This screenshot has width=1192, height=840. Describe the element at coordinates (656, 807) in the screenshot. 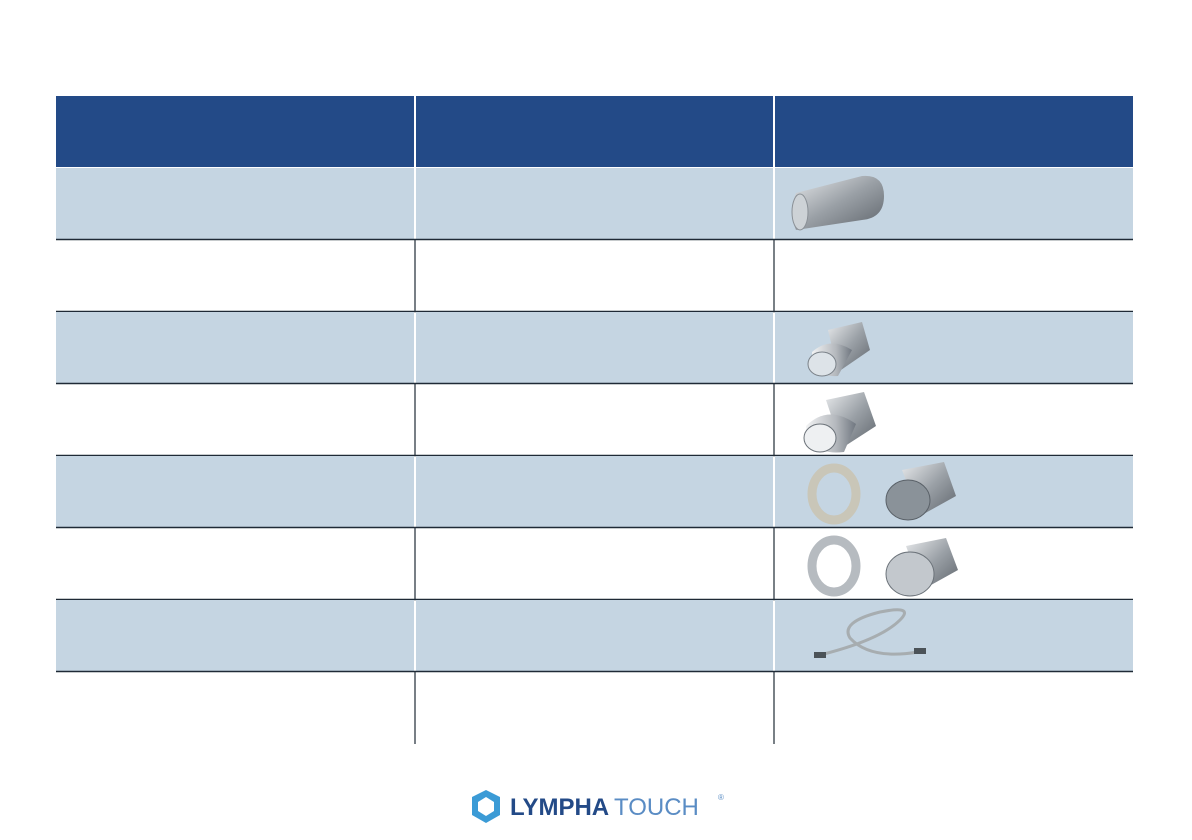

I see `logo-text-light: TOUCH` at that location.